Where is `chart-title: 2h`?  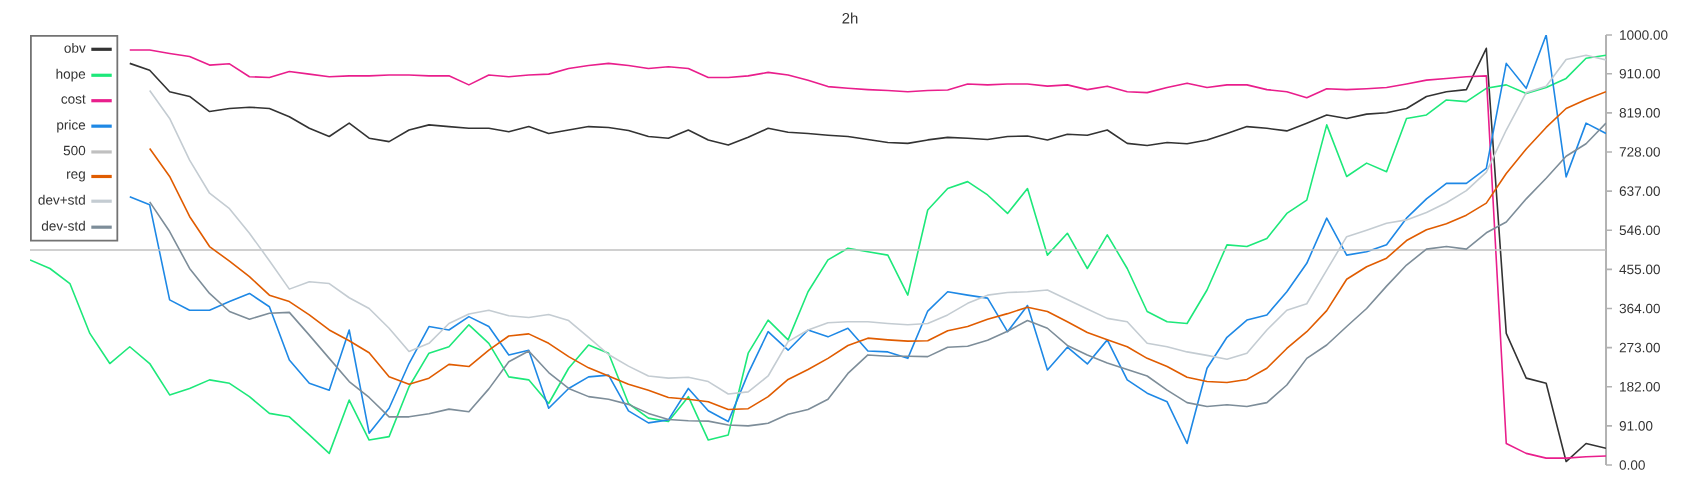
chart-title: 2h is located at coordinates (850, 18).